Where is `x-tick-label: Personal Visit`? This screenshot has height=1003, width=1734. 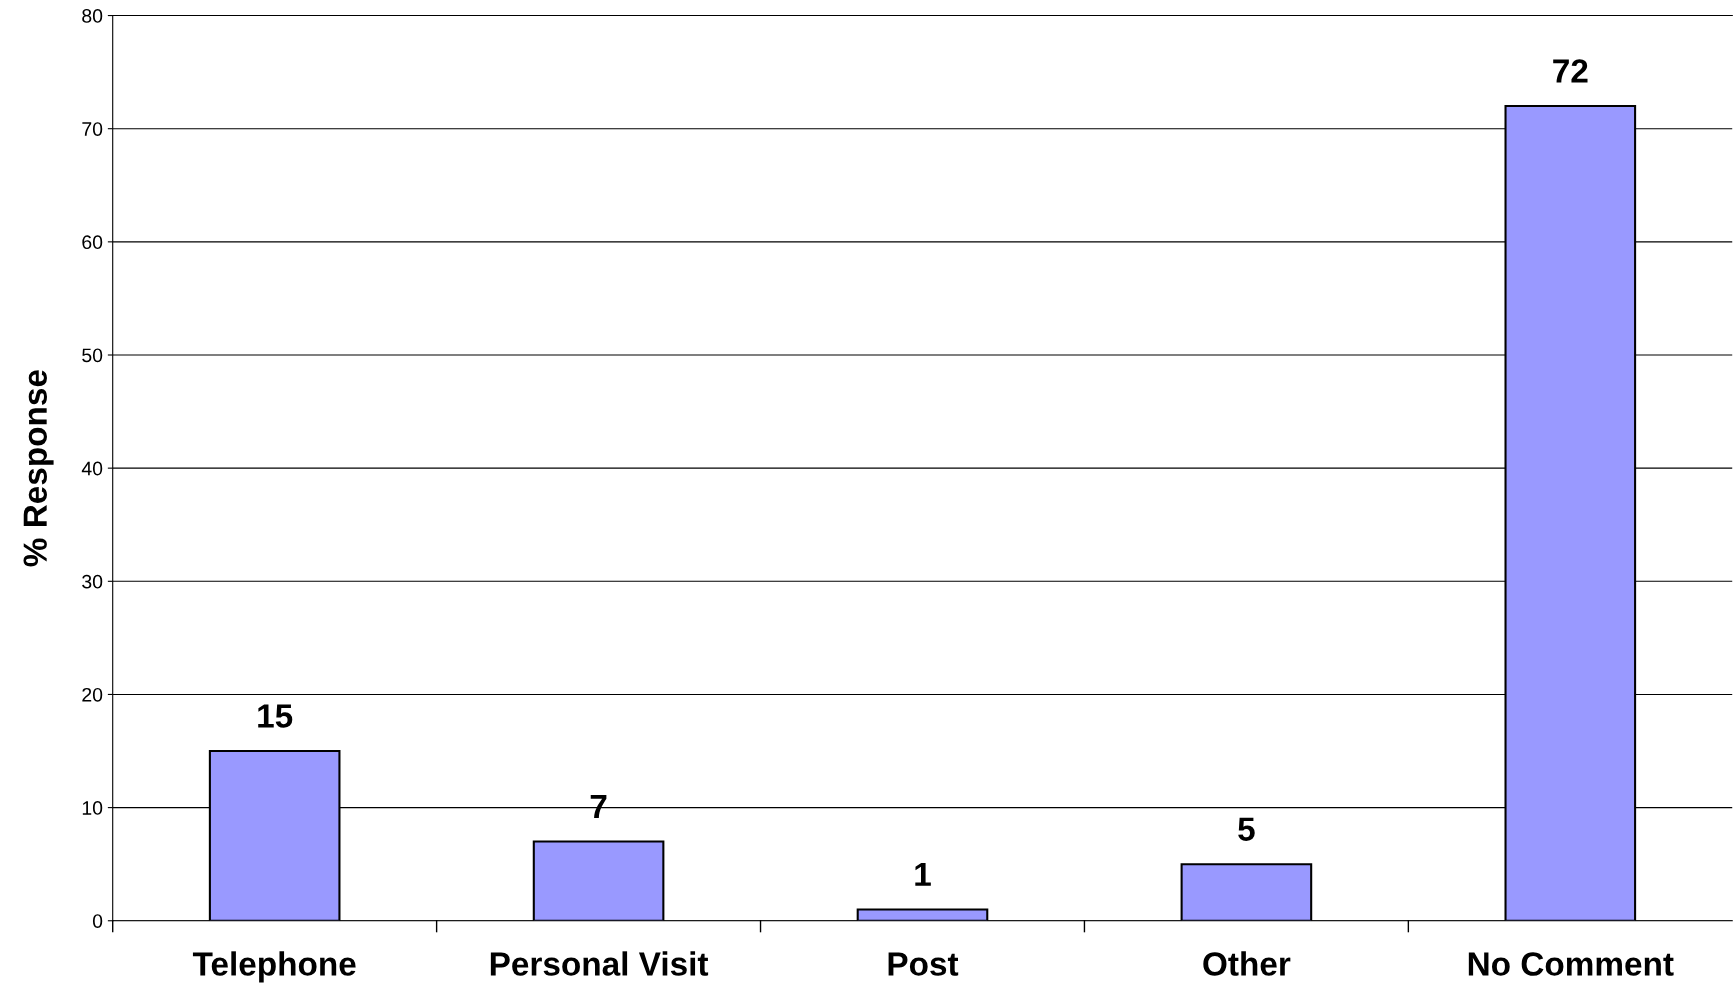 x-tick-label: Personal Visit is located at coordinates (599, 963).